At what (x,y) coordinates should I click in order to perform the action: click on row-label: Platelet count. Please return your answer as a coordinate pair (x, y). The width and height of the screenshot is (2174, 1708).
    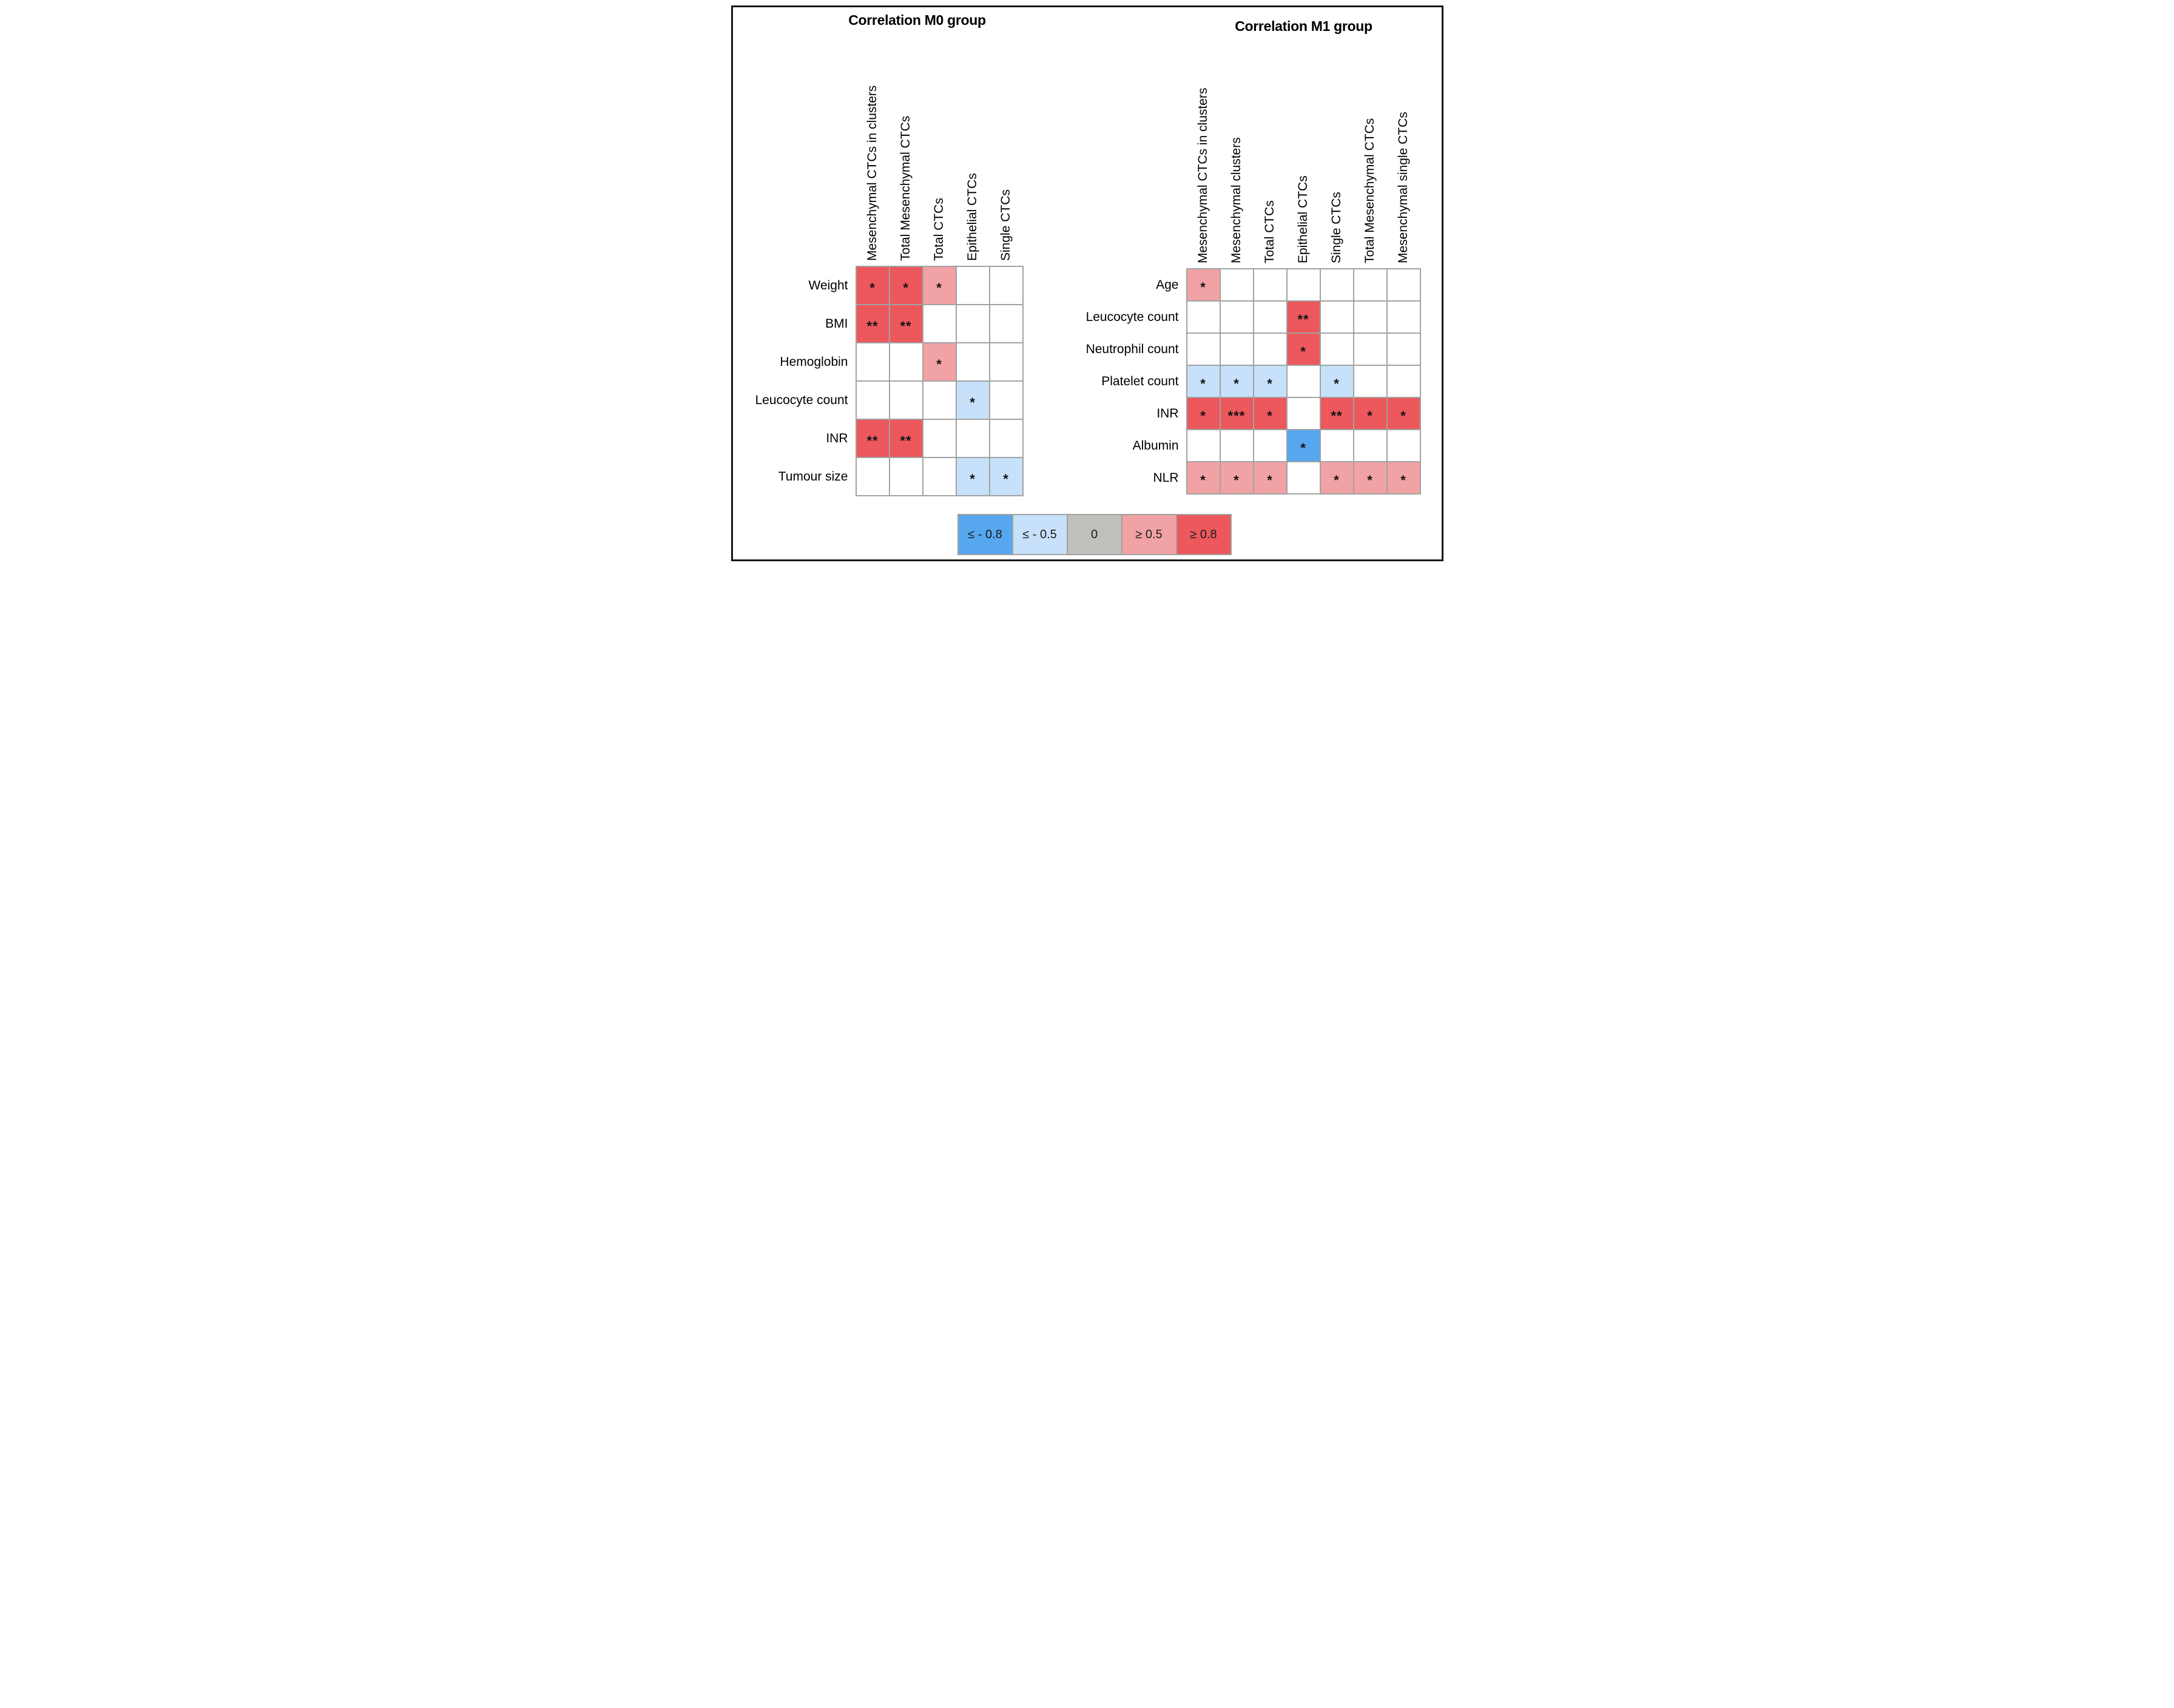
    Looking at the image, I should click on (1140, 381).